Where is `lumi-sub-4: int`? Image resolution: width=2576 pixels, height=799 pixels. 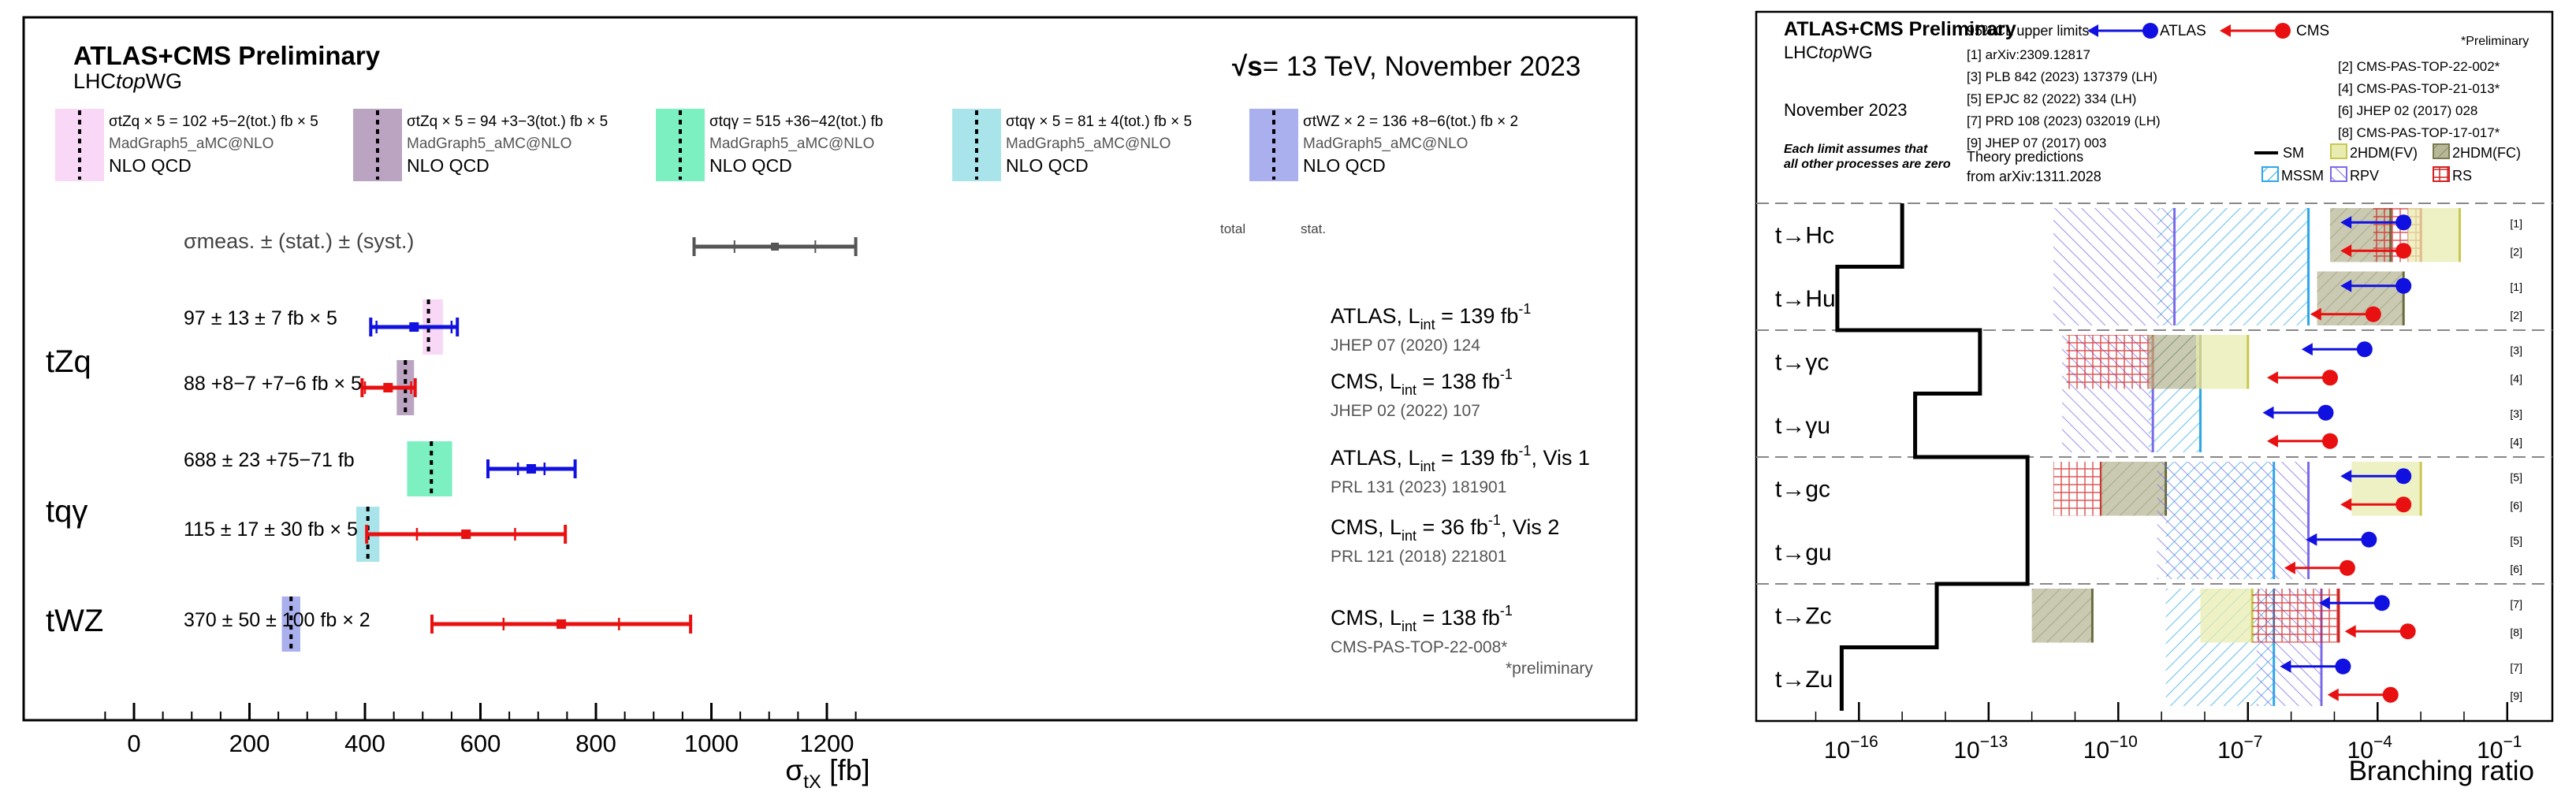 lumi-sub-4: int is located at coordinates (1409, 627).